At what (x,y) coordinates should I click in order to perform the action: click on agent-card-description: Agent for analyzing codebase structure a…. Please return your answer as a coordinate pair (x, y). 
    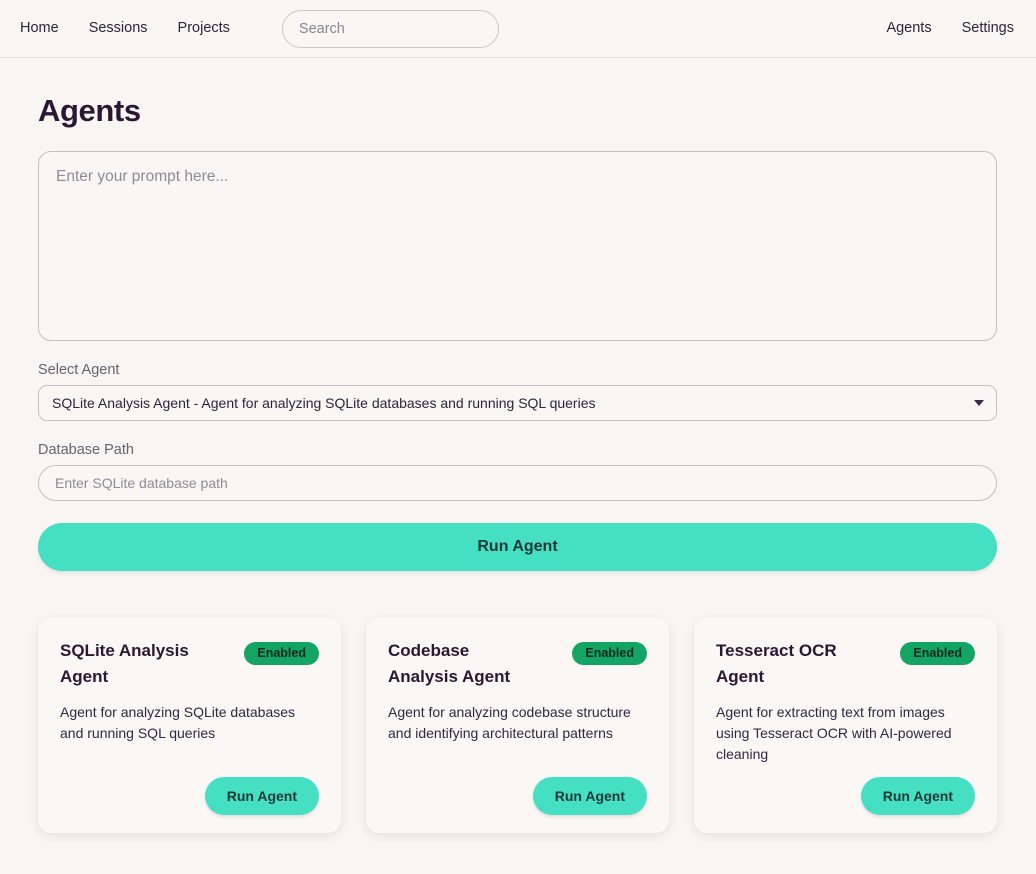
    Looking at the image, I should click on (509, 722).